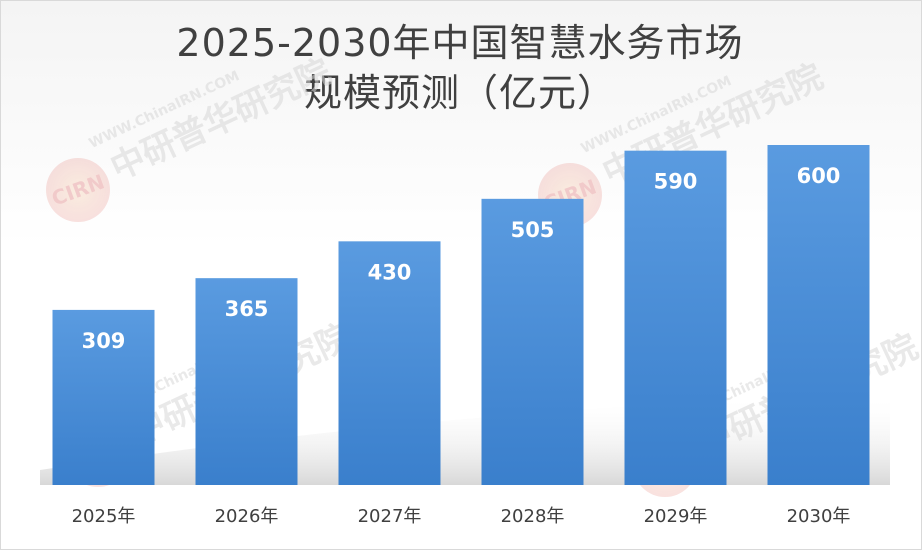  Describe the element at coordinates (389, 363) in the screenshot. I see `bar-2027年` at that location.